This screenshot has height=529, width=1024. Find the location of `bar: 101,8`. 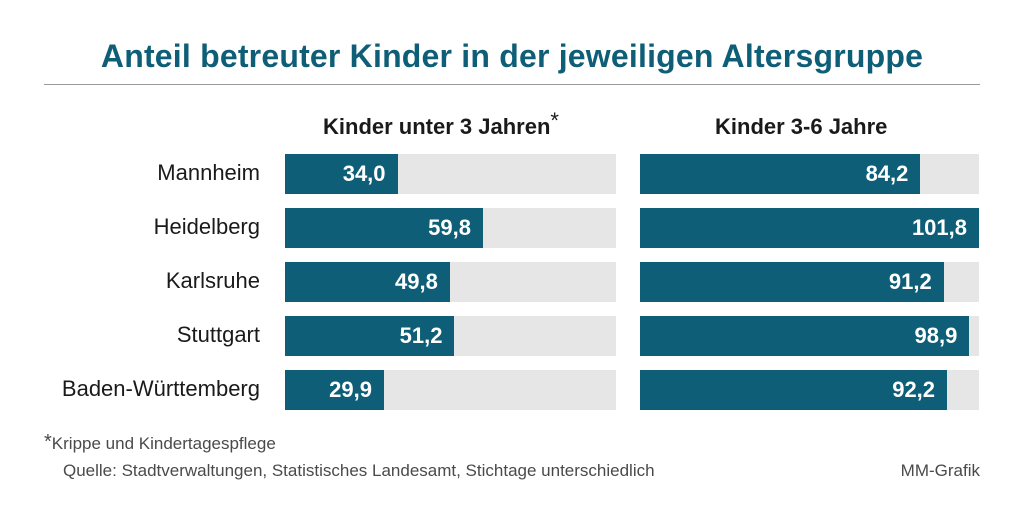

bar: 101,8 is located at coordinates (809, 228).